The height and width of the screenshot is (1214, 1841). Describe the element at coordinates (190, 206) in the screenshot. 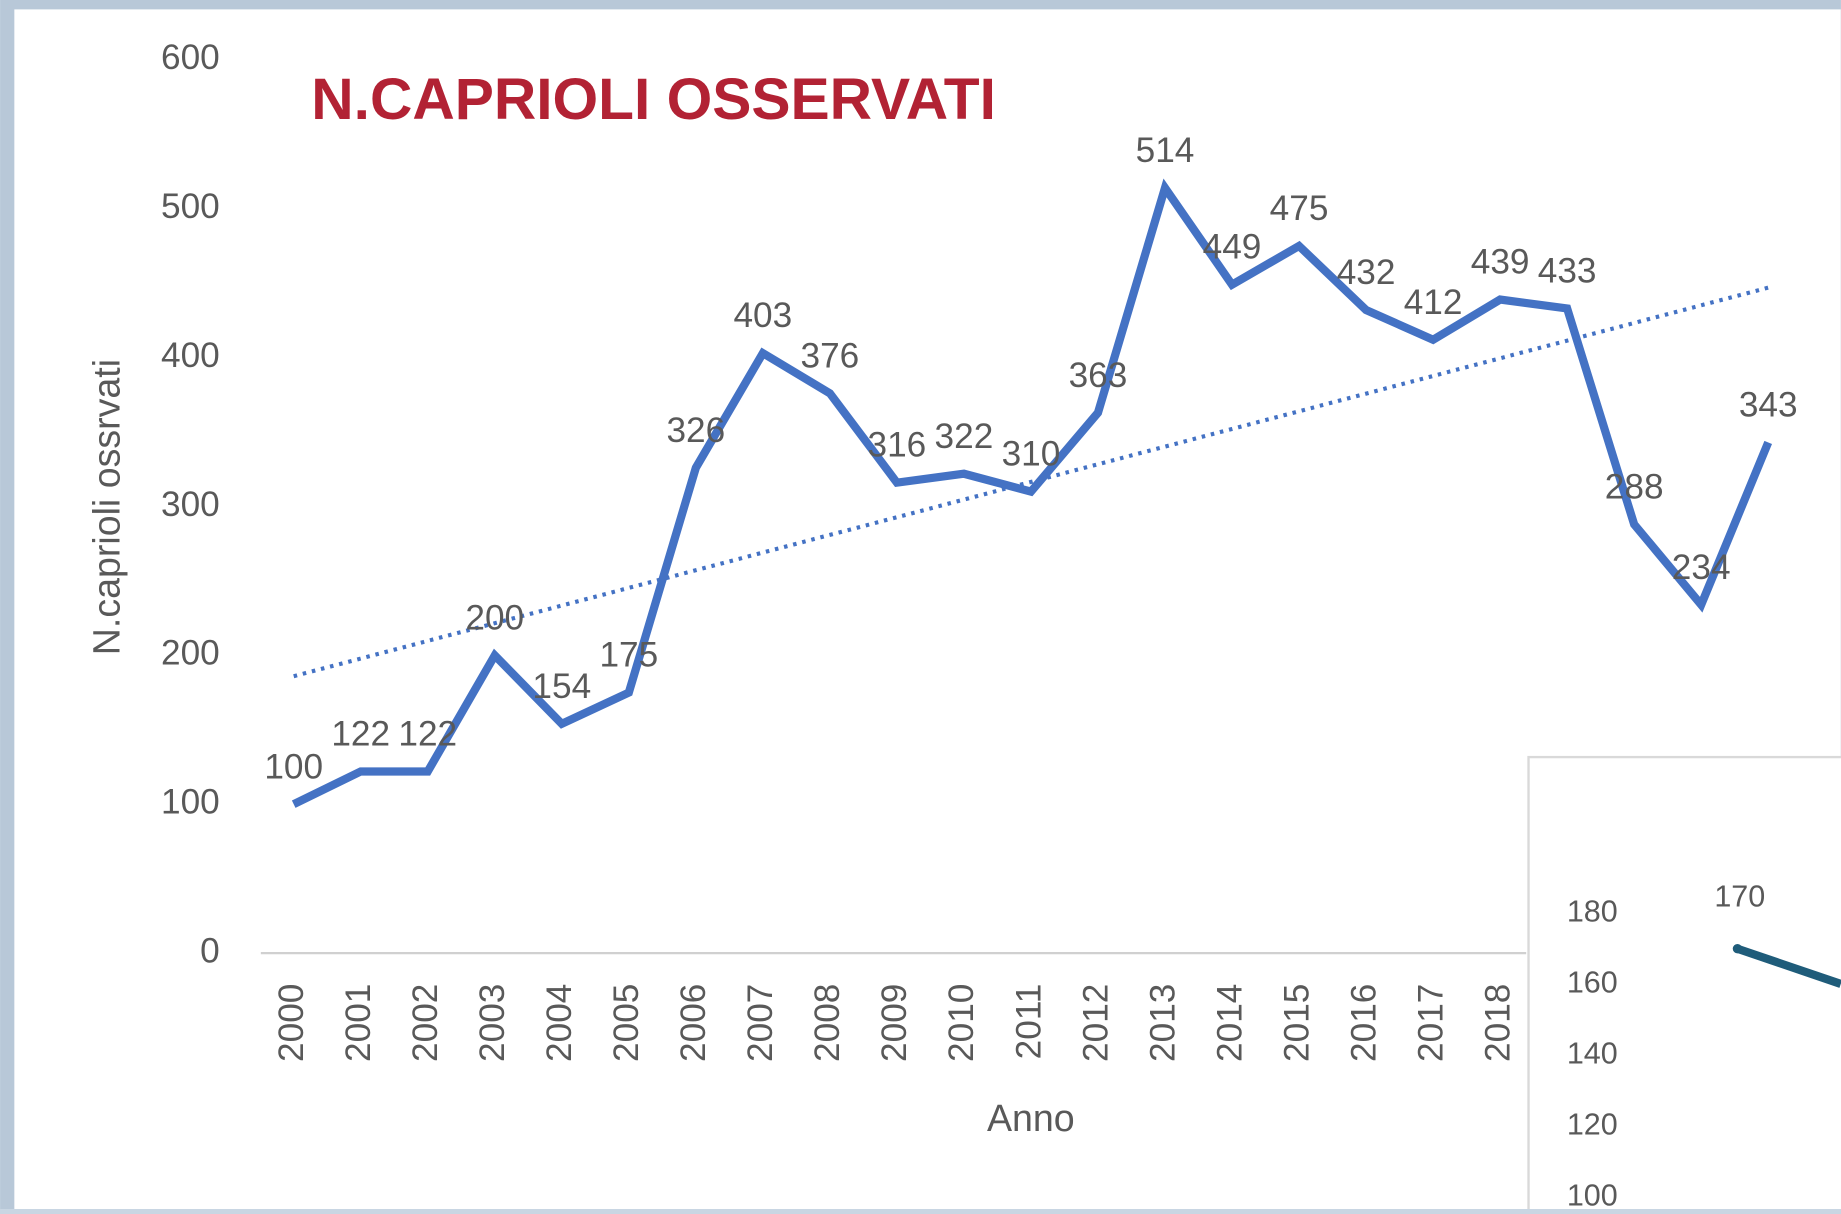

I see `y-tick-label: 500` at that location.